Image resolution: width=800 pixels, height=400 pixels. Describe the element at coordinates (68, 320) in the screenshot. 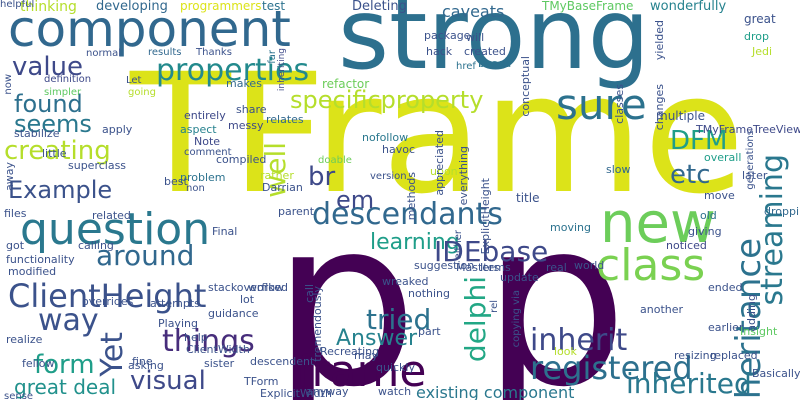

I see `word-way: way` at that location.